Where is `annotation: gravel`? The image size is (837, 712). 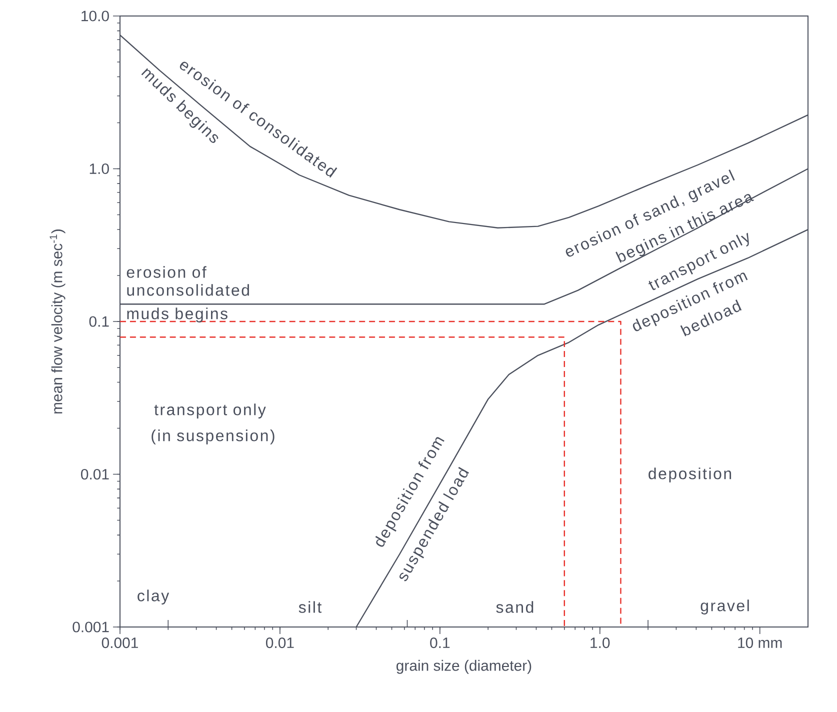 annotation: gravel is located at coordinates (724, 607).